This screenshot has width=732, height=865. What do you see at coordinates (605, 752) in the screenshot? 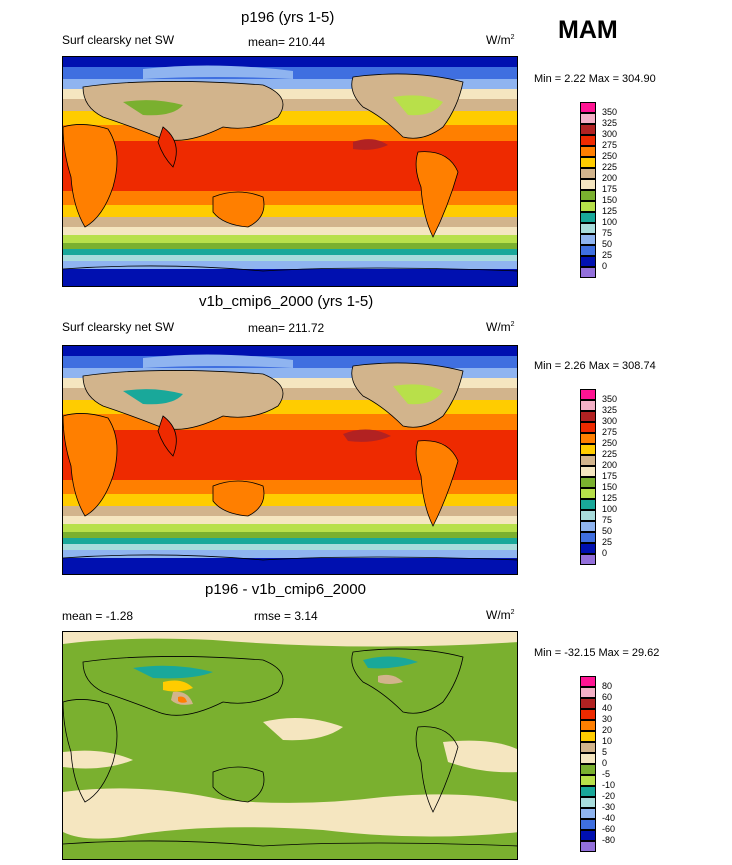
I see `legend-label: 5` at bounding box center [605, 752].